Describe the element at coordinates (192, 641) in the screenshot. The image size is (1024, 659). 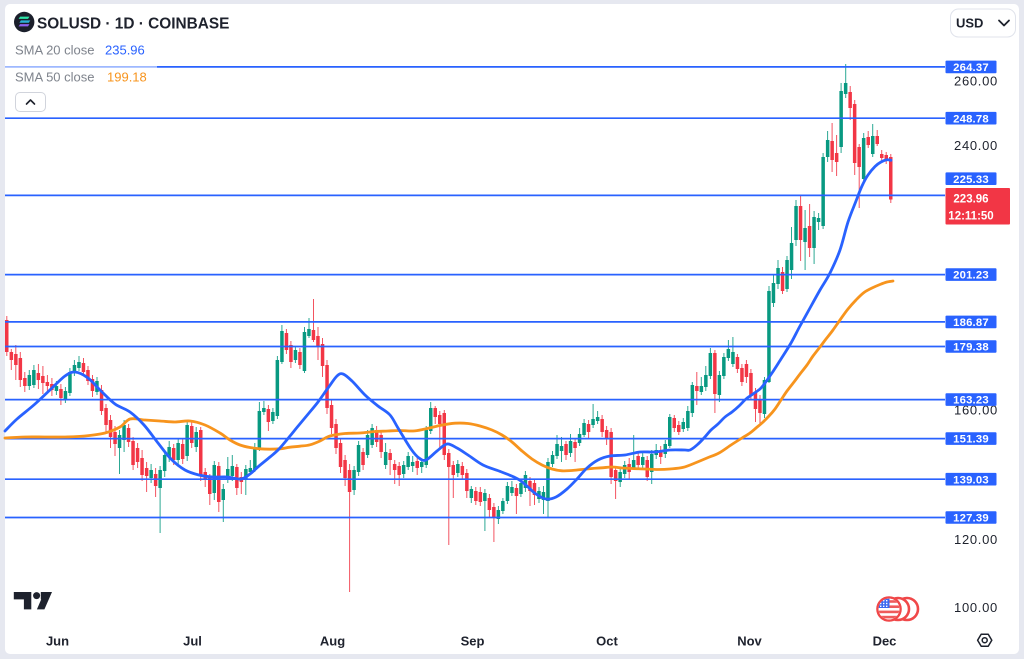
I see `svg-text: Jul` at that location.